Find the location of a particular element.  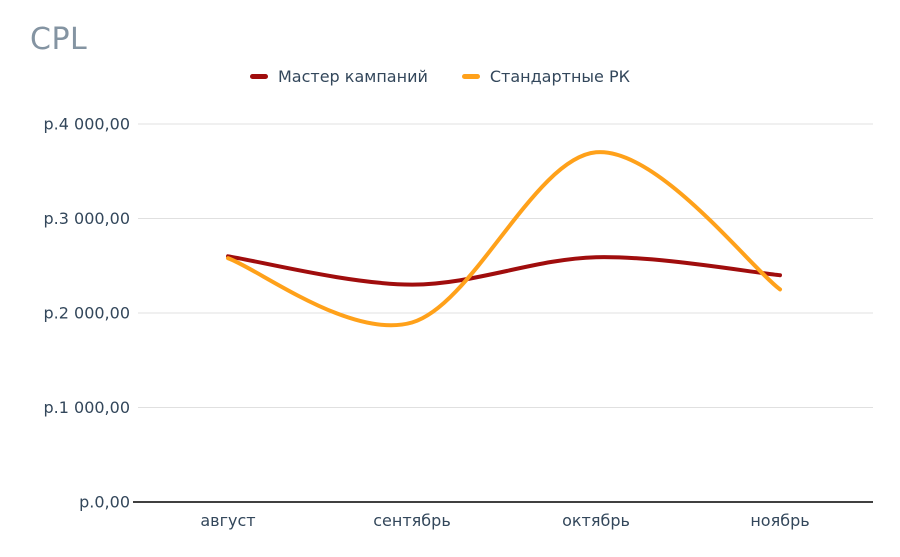

x-tick-label-october: октябрь is located at coordinates (596, 520).